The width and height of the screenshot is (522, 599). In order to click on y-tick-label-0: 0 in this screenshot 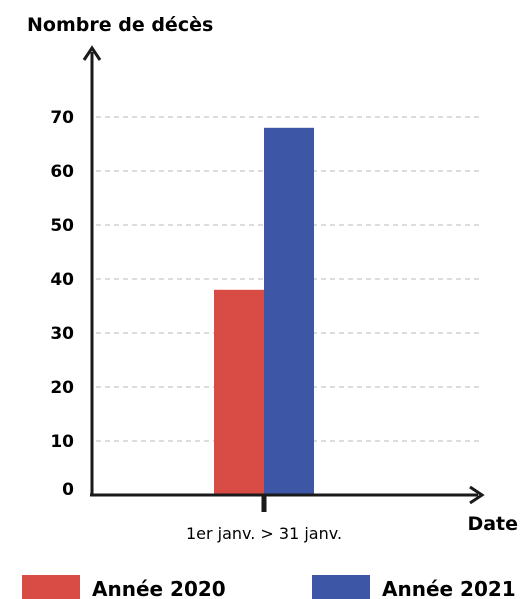, I will do `click(68, 490)`.